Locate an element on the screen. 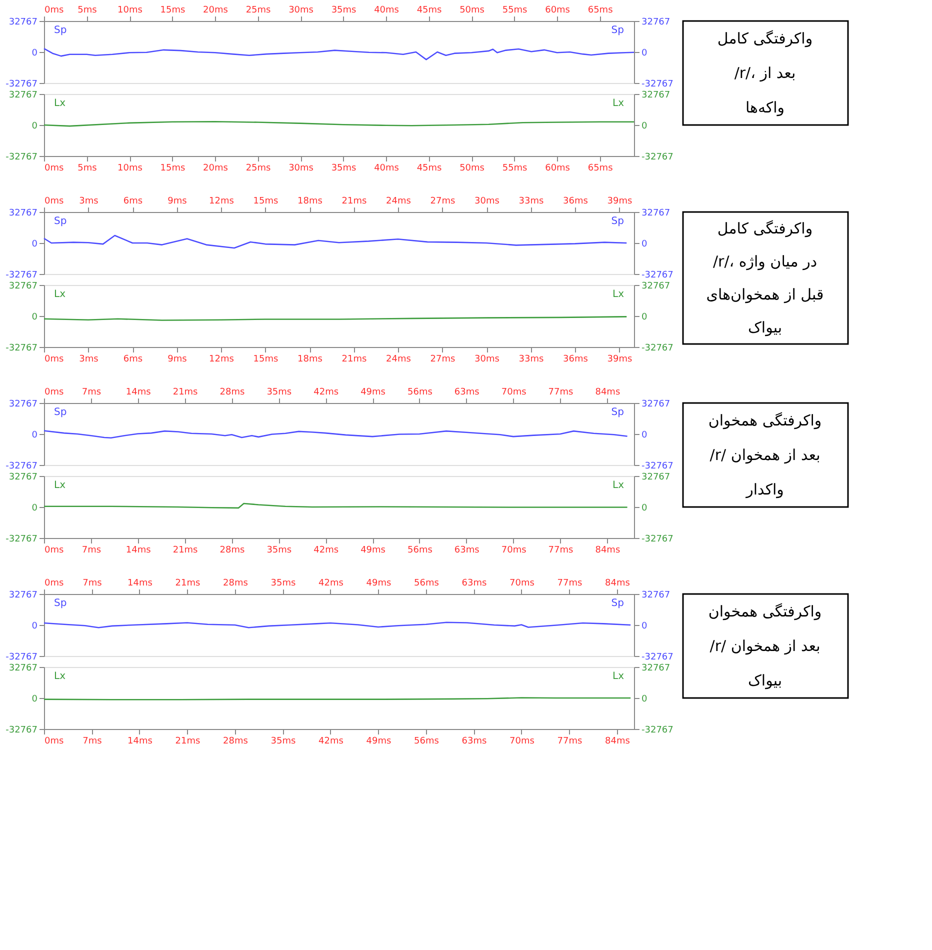  x-tick-label: 63ms is located at coordinates (474, 741).